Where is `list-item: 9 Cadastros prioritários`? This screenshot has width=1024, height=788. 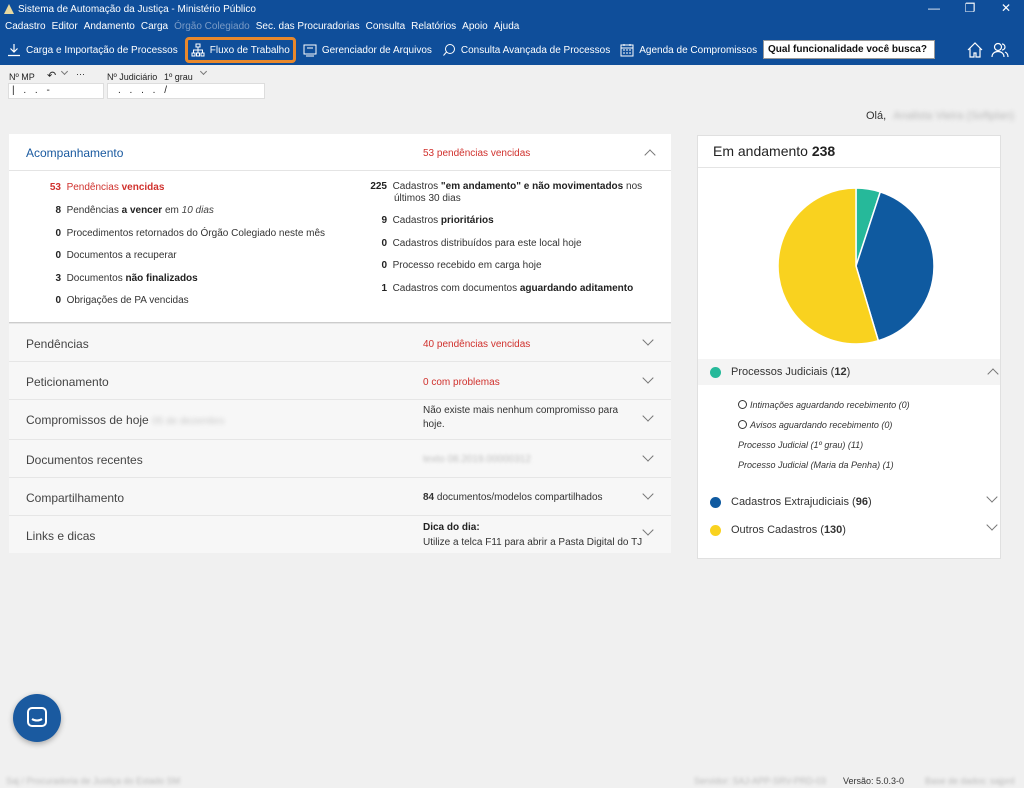
list-item: 9 Cadastros prioritários is located at coordinates (437, 220).